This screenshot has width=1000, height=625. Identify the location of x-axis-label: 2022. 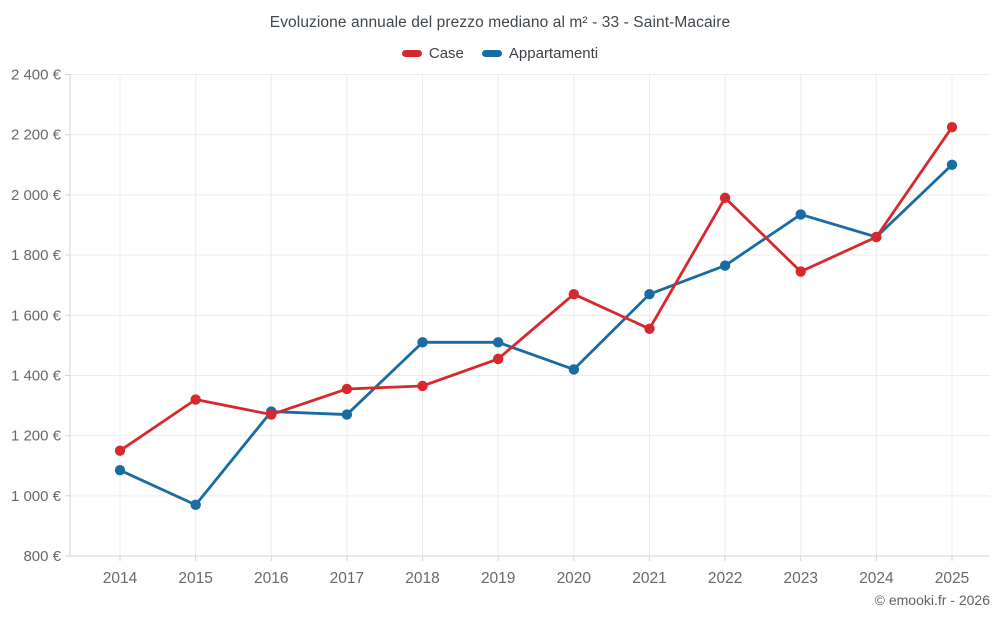
(725, 578).